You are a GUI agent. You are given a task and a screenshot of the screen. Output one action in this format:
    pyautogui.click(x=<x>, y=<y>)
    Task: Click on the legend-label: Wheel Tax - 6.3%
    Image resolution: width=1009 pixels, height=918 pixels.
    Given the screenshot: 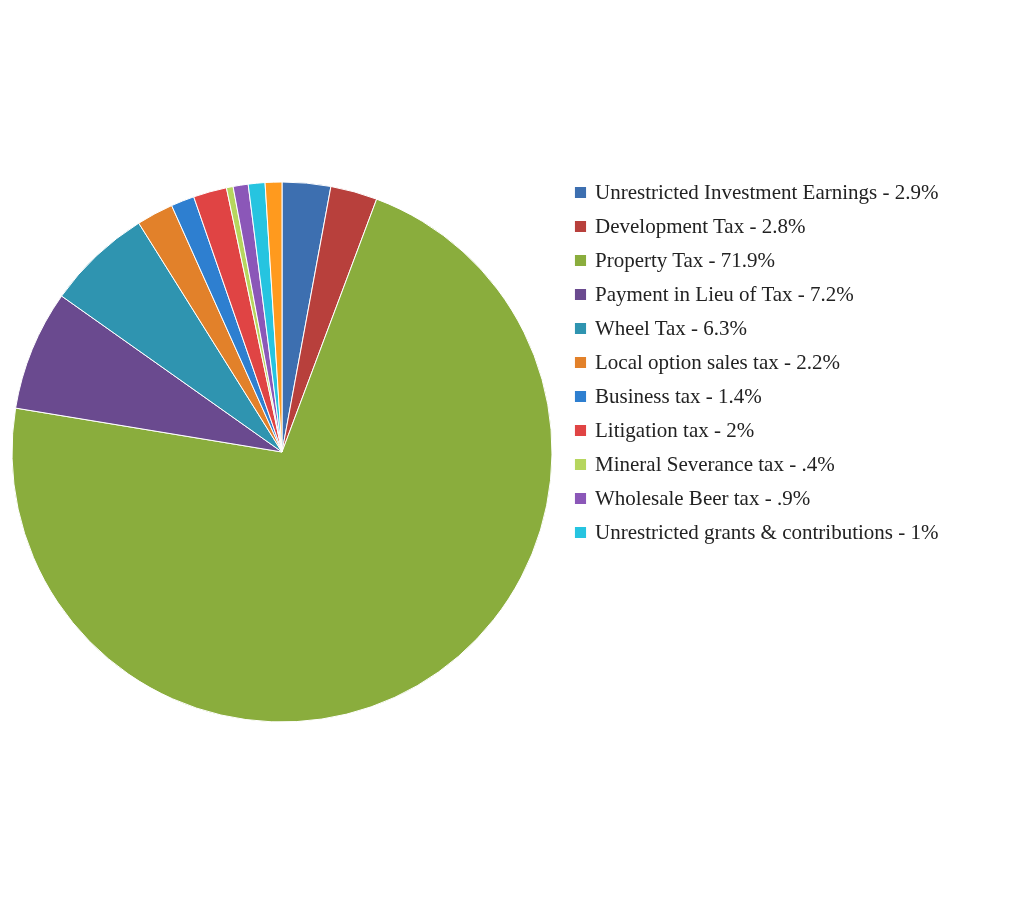 What is the action you would take?
    pyautogui.click(x=671, y=327)
    